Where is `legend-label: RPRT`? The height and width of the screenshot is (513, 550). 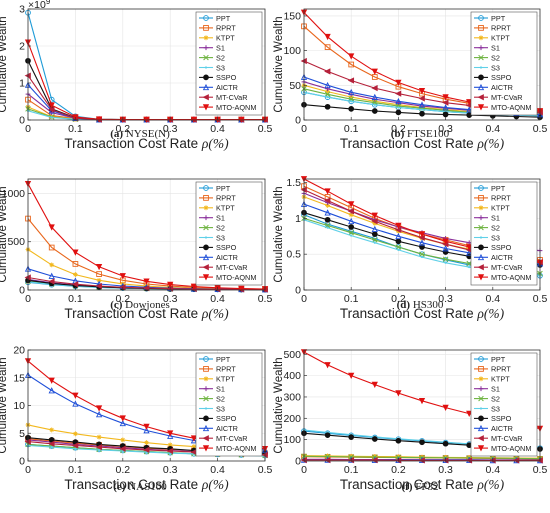
legend-label: RPRT is located at coordinates (501, 369).